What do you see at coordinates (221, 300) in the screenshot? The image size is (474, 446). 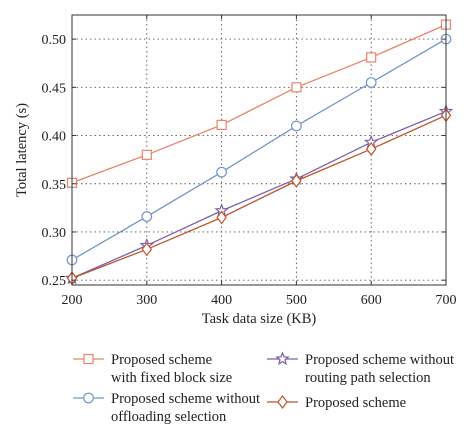 I see `x-tick-label: 400` at bounding box center [221, 300].